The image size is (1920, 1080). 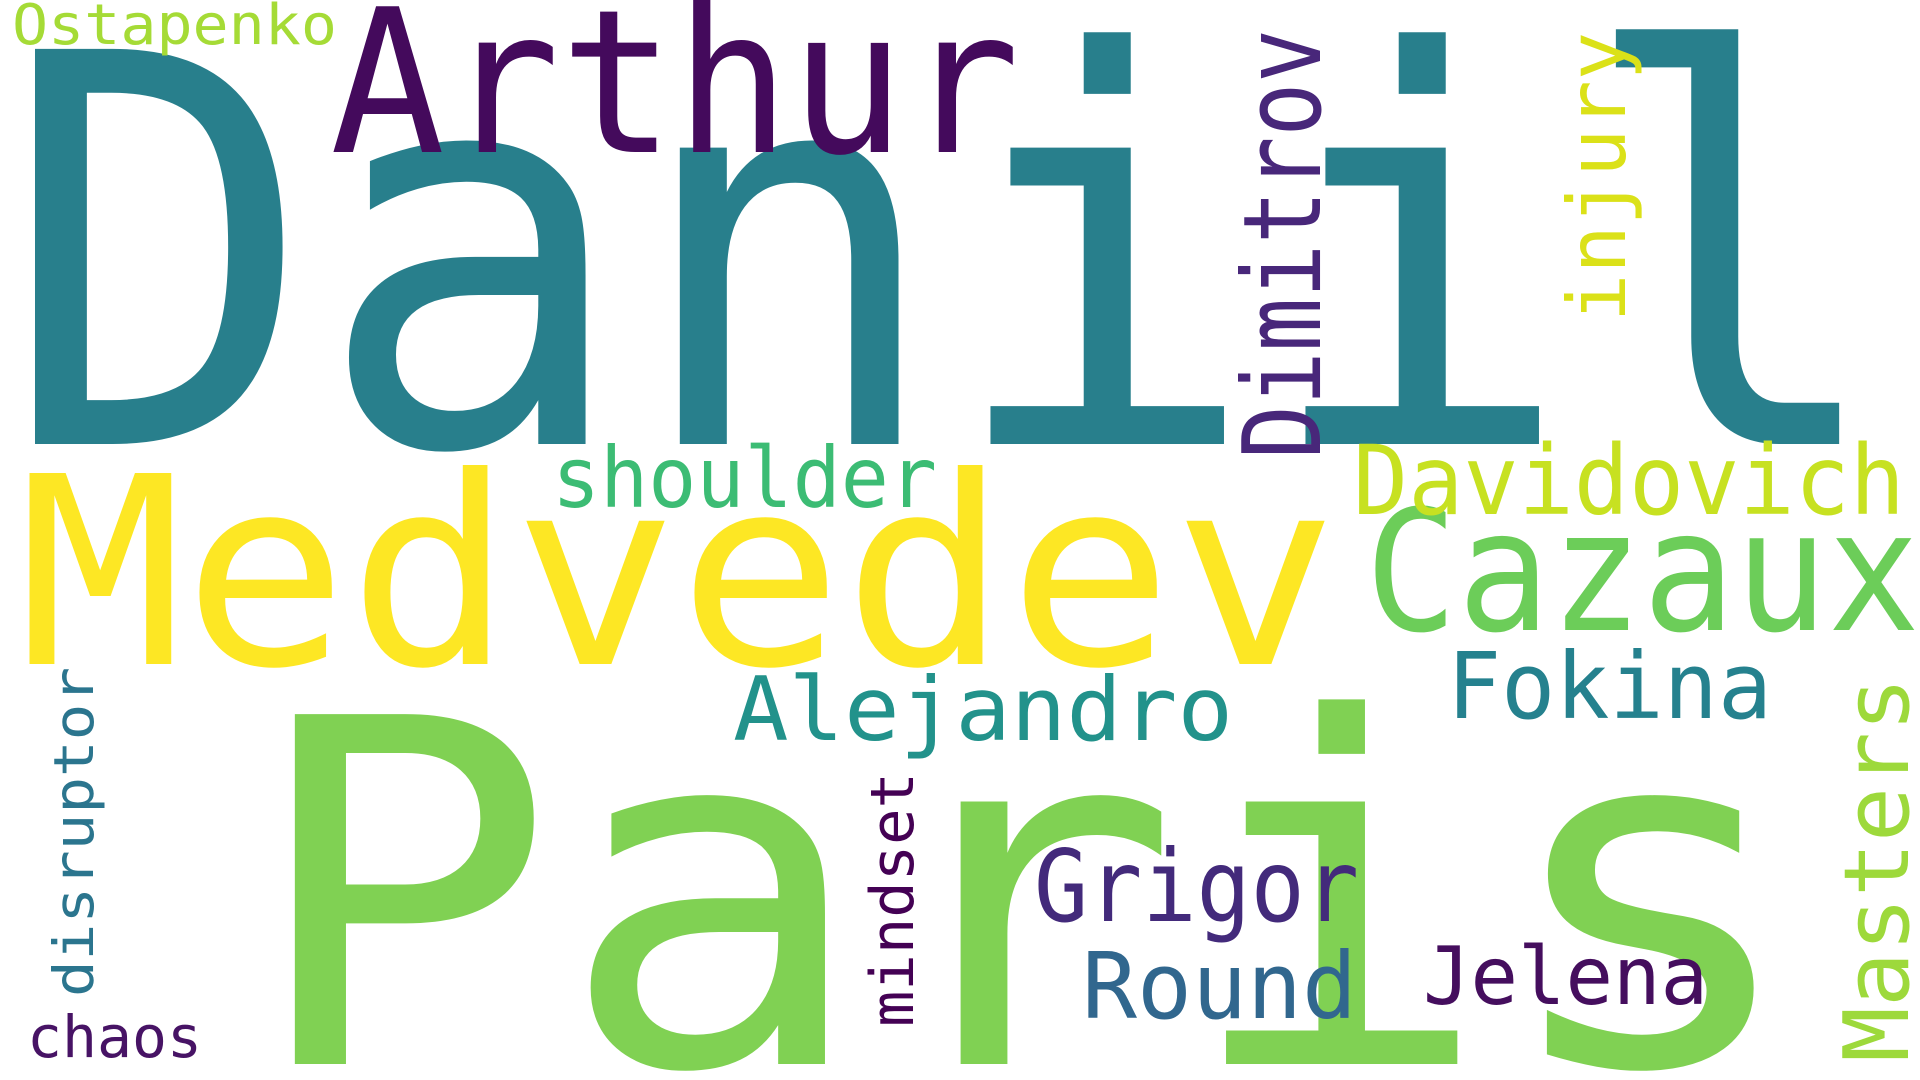 What do you see at coordinates (1872, 869) in the screenshot?
I see `word-masters: Masters` at bounding box center [1872, 869].